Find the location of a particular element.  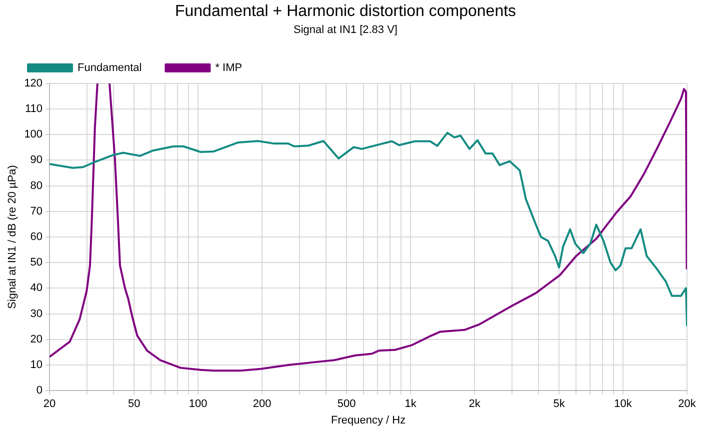

y-tick-label: 120 is located at coordinates (33, 83).